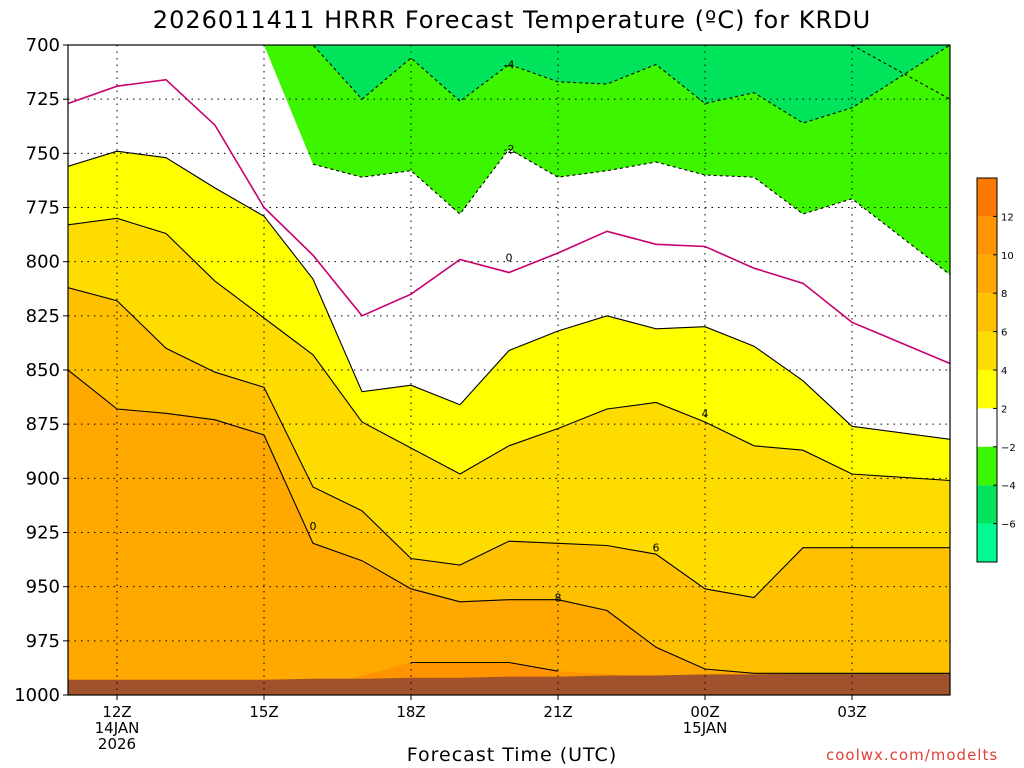  Describe the element at coordinates (912, 755) in the screenshot. I see `credit-text: coolwx.com/modelts` at that location.